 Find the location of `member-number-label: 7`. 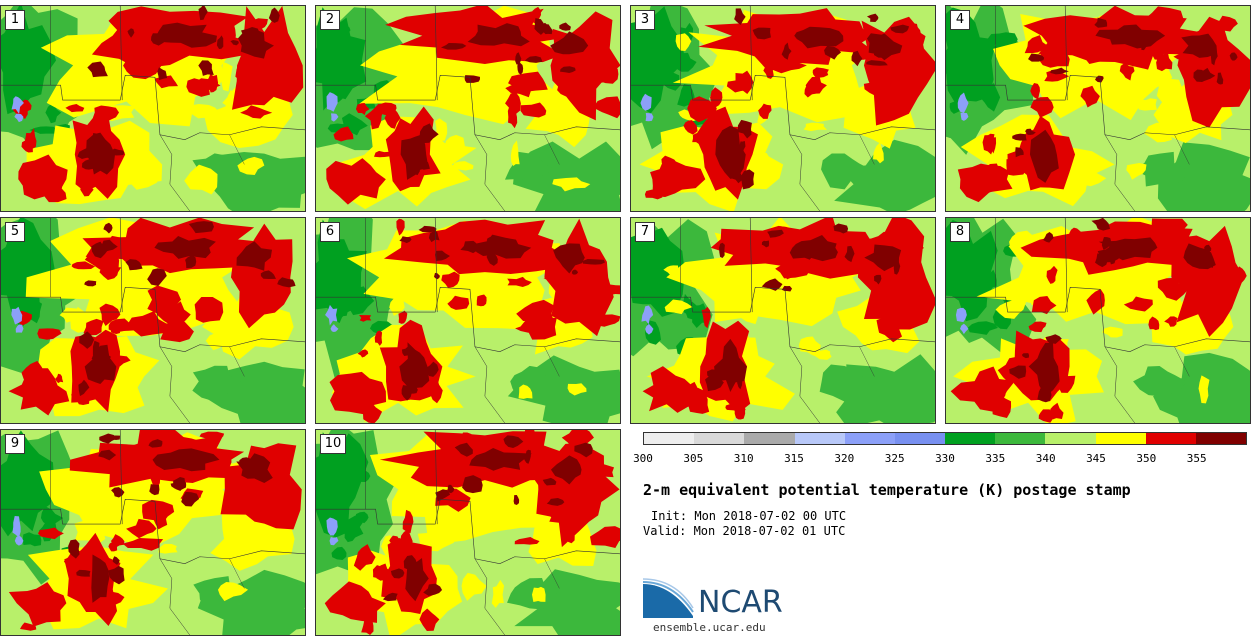

member-number-label: 7 is located at coordinates (645, 232).